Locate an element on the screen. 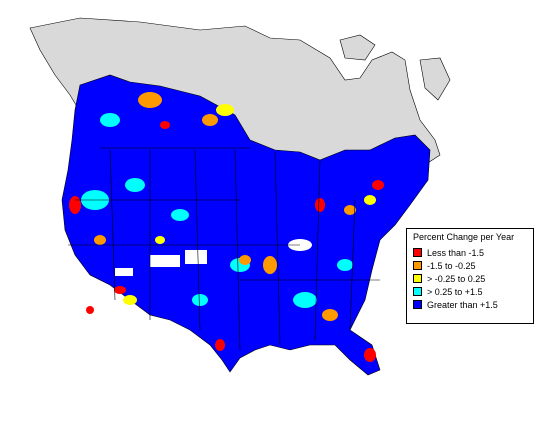 This screenshot has height=423, width=547. legend-swatch-red is located at coordinates (417, 252).